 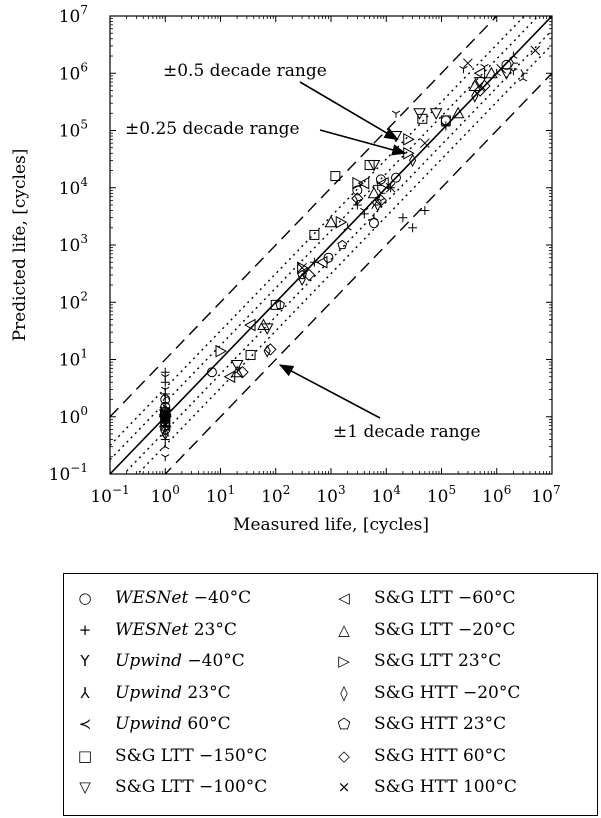 What do you see at coordinates (331, 525) in the screenshot?
I see `x-axis-label: Measured life, [cycles]` at bounding box center [331, 525].